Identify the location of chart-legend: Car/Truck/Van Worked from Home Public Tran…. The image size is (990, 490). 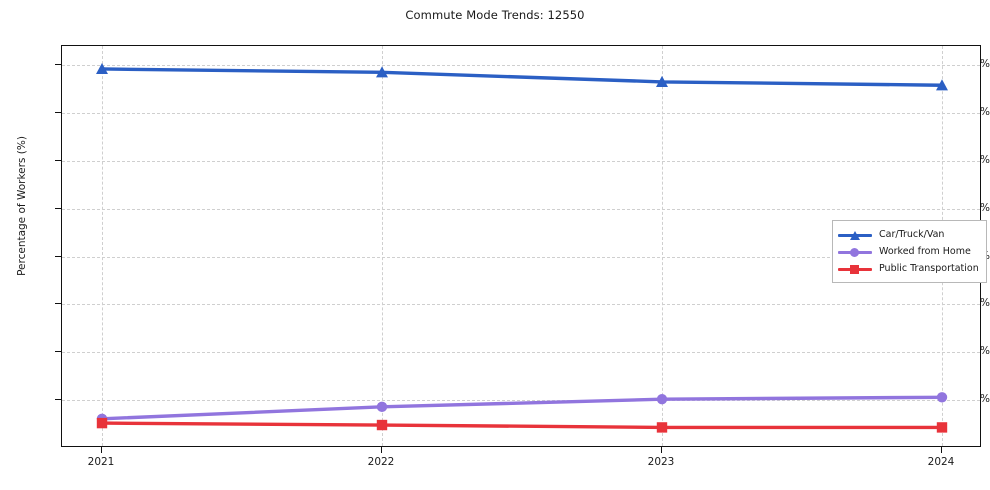
(909, 251).